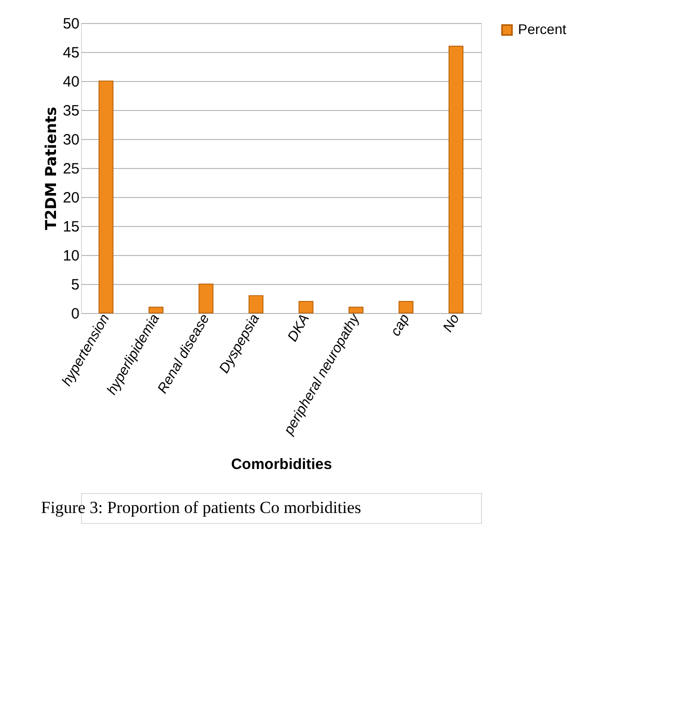 This screenshot has width=681, height=711. I want to click on y-tick-label: 30, so click(71, 140).